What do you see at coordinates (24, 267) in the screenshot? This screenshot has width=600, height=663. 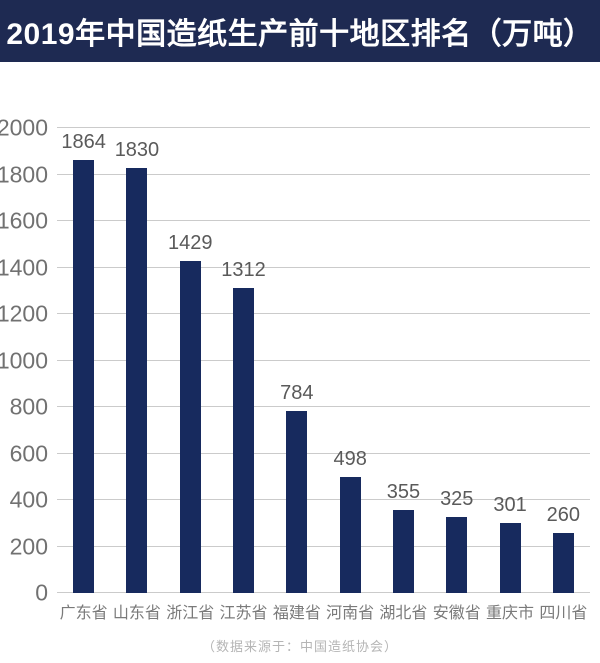 I see `y-tick-label: 1400` at bounding box center [24, 267].